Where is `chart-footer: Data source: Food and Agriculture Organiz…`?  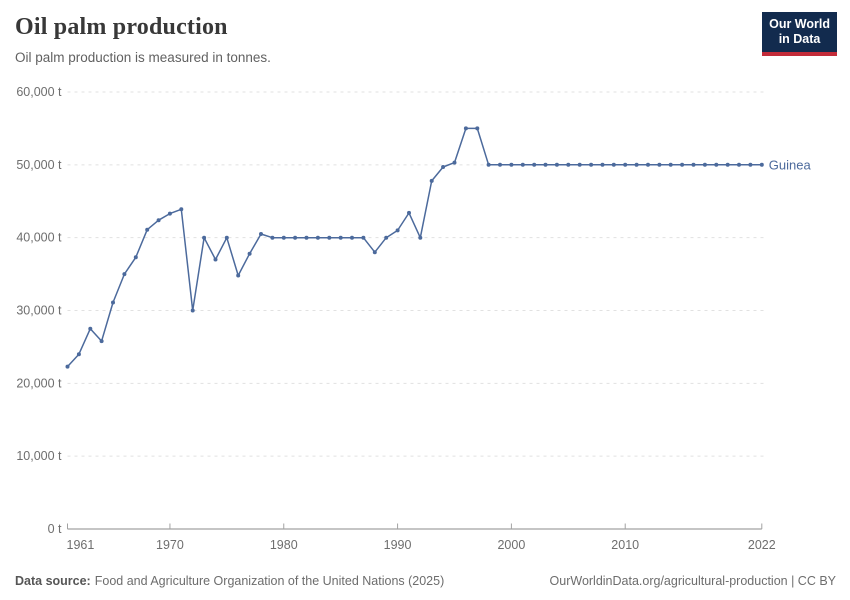
chart-footer: Data source: Food and Agriculture Organiz… is located at coordinates (425, 581).